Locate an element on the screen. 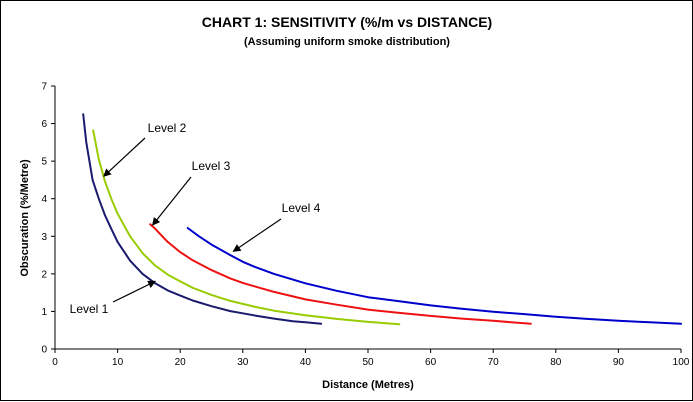 The image size is (693, 402). chart-subtitle: (Assuming uniform smoke distribution) is located at coordinates (347, 42).